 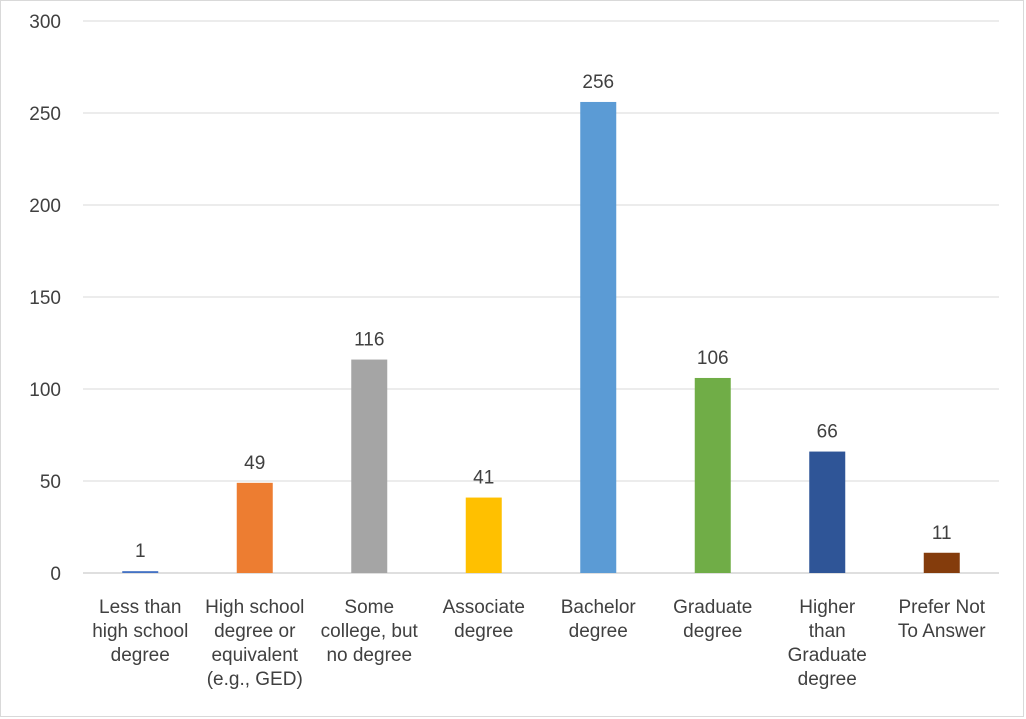 I want to click on x-category-line: high school, so click(x=140, y=631).